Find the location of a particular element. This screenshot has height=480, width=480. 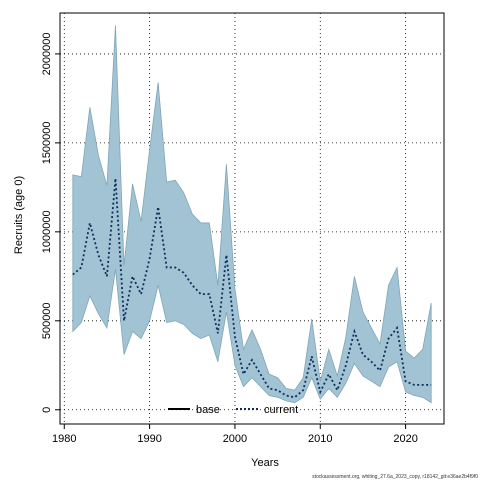

x-tick-label-1990: 1990 is located at coordinates (149, 439).